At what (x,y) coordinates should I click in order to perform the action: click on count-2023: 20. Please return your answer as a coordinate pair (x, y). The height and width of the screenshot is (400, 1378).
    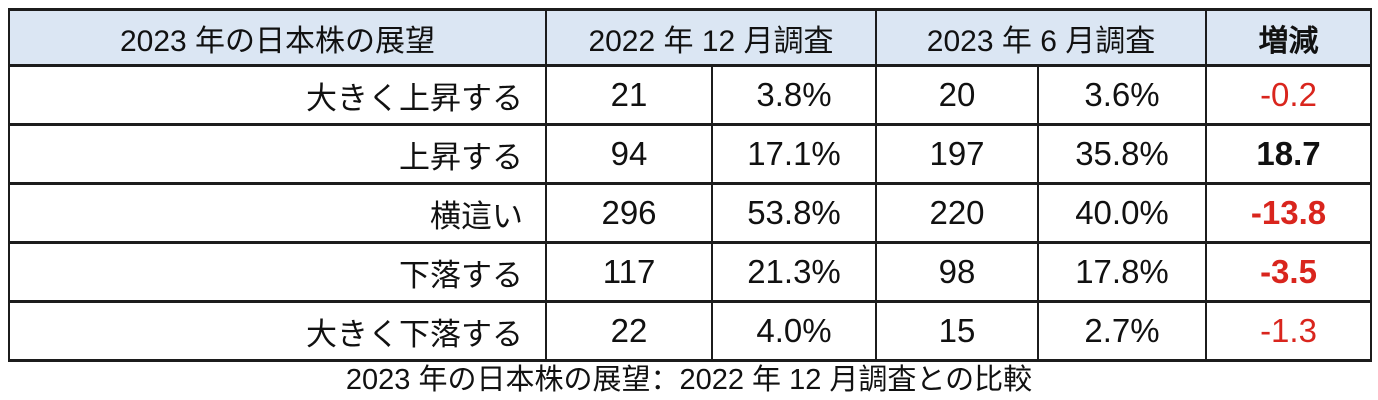
    Looking at the image, I should click on (957, 95).